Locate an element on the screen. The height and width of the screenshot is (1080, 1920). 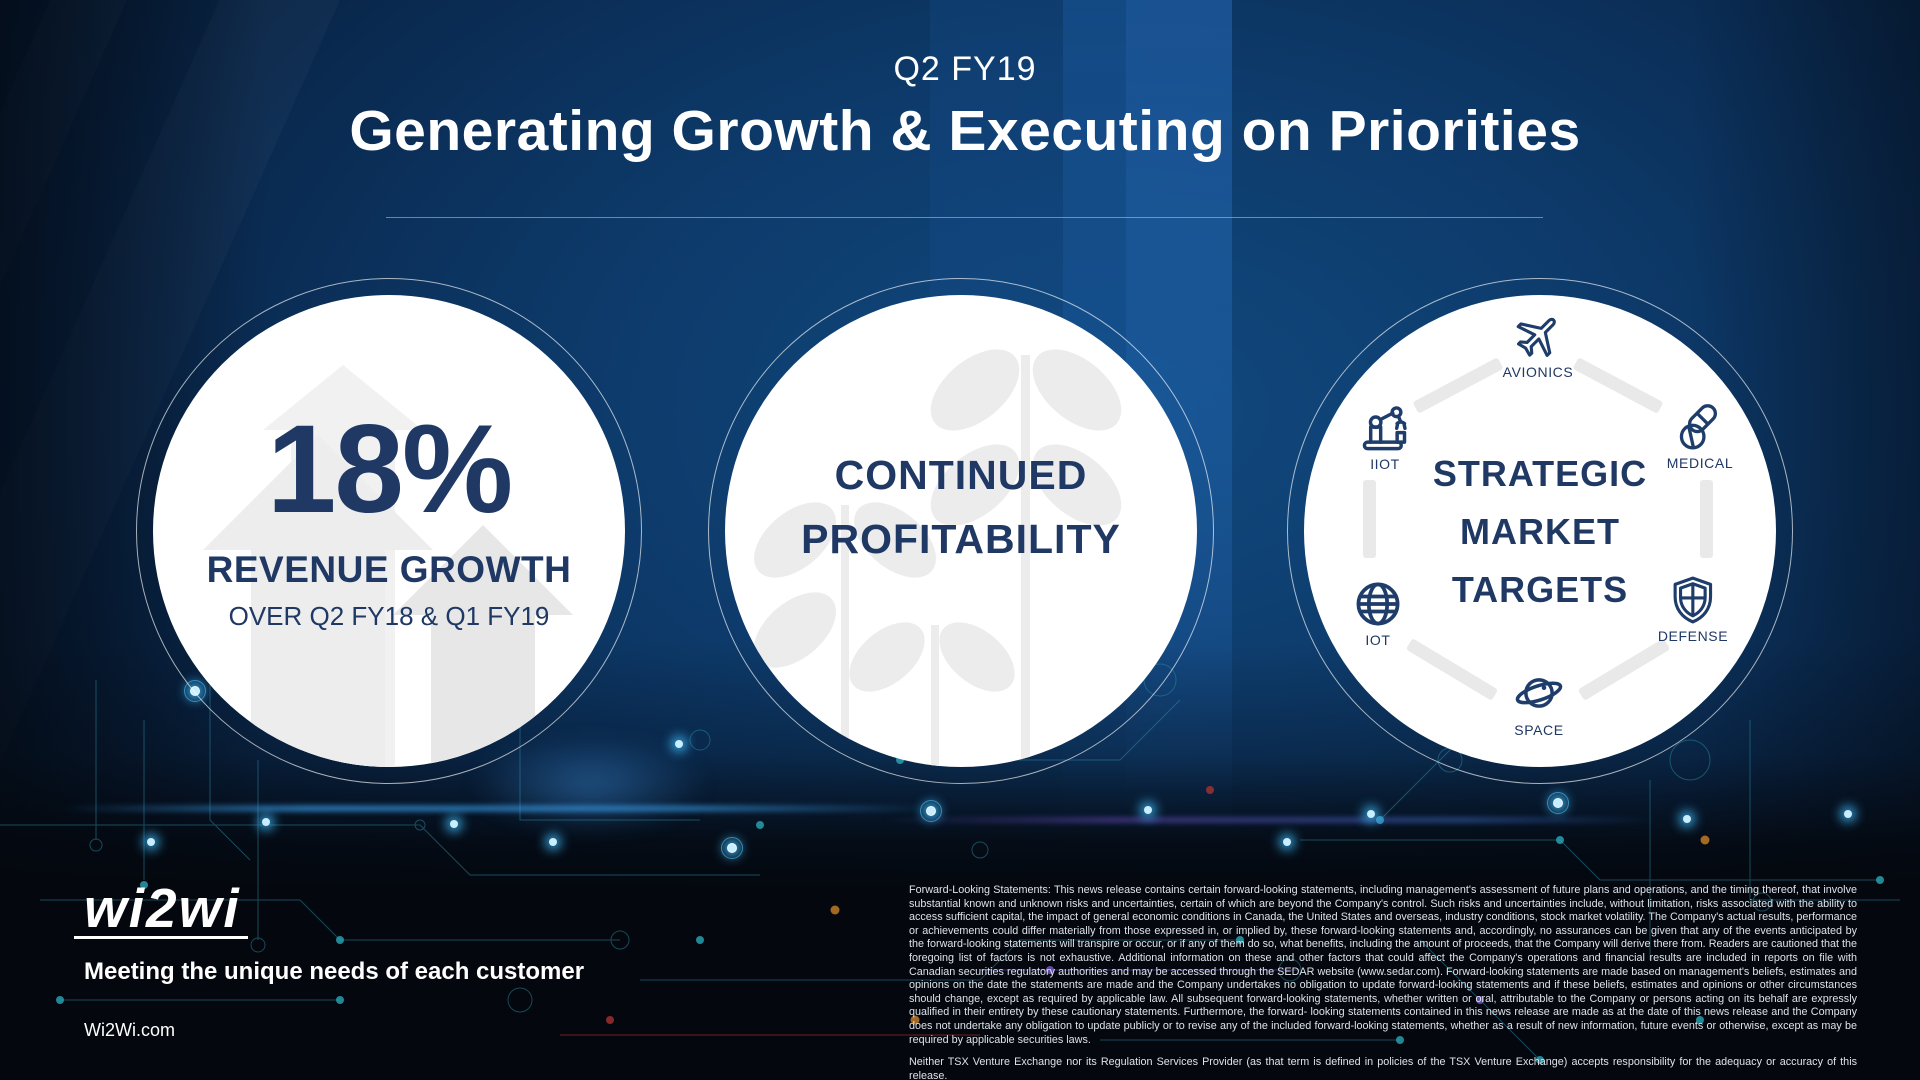
logo-underline is located at coordinates (161, 937).